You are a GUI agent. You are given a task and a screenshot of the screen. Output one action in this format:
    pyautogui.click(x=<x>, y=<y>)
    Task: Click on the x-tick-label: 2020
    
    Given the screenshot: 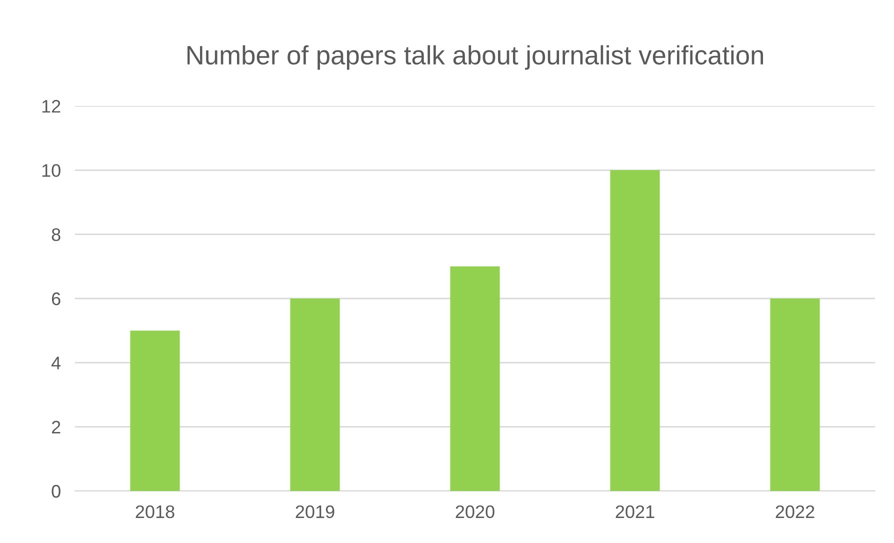 What is the action you would take?
    pyautogui.click(x=475, y=511)
    